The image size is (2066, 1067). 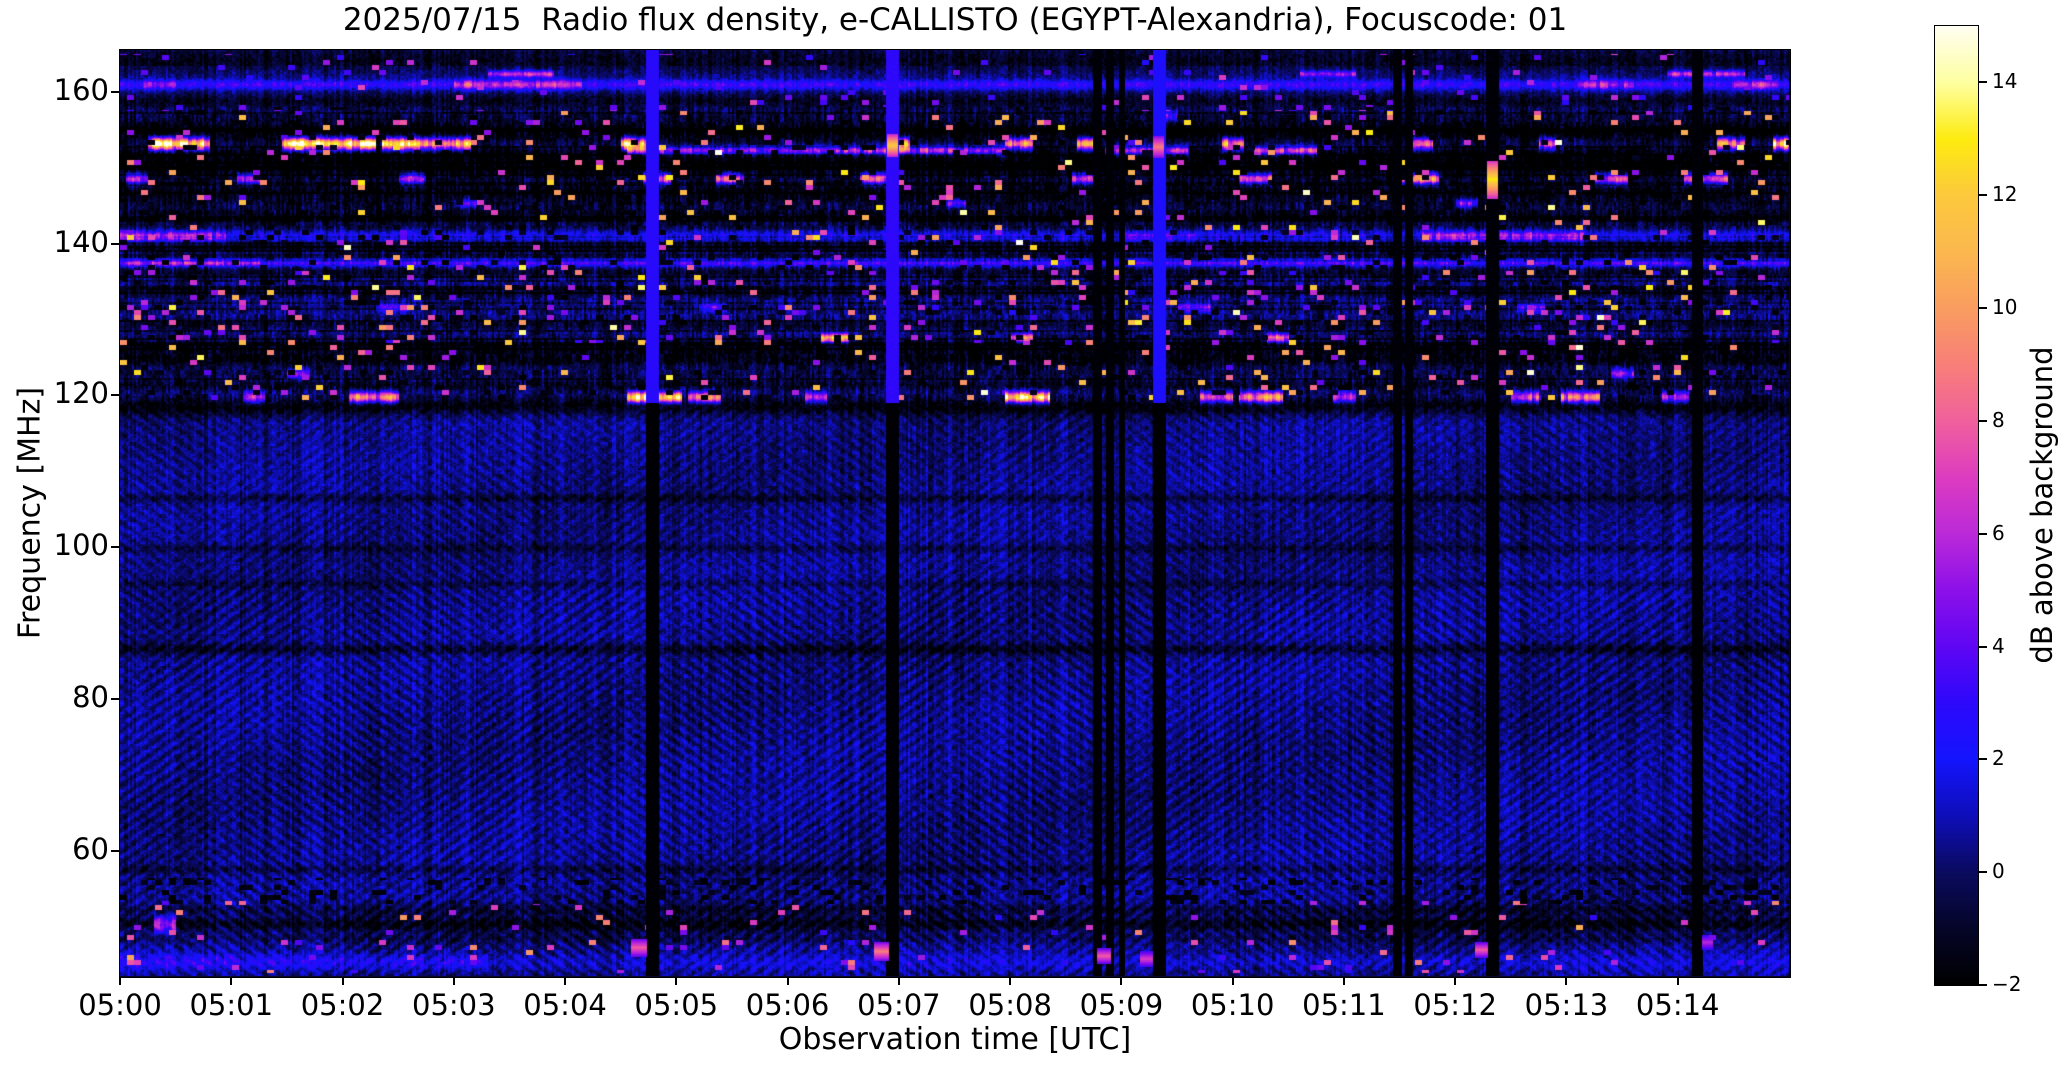 I want to click on x-tick-label: 05:08, so click(x=1010, y=1005).